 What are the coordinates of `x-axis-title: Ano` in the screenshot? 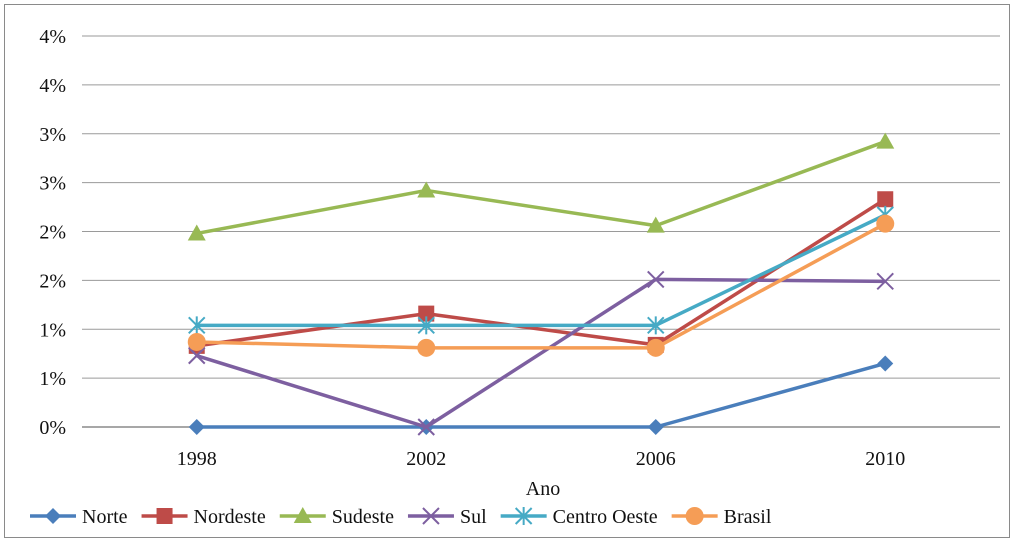 It's located at (543, 489).